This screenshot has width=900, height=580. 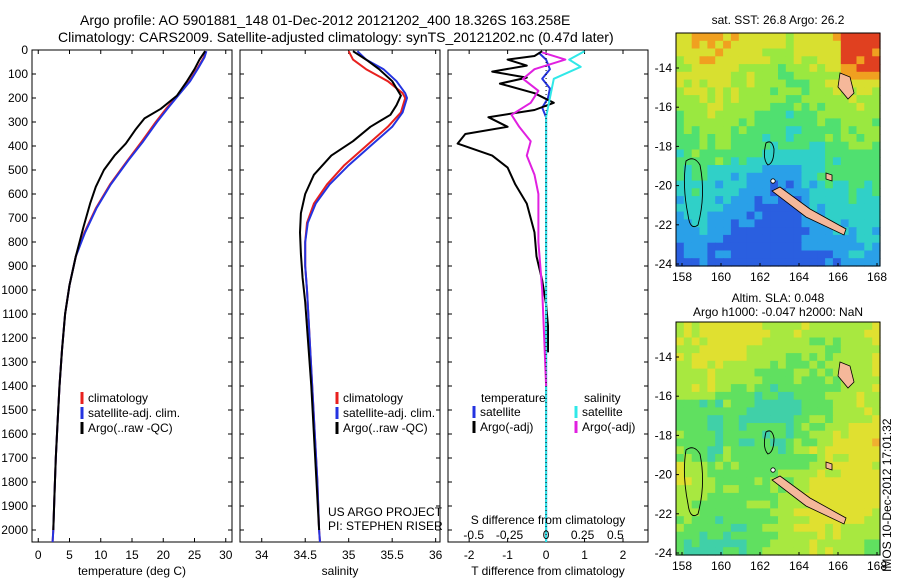 What do you see at coordinates (18, 266) in the screenshot?
I see `depth-tick-label: 900` at bounding box center [18, 266].